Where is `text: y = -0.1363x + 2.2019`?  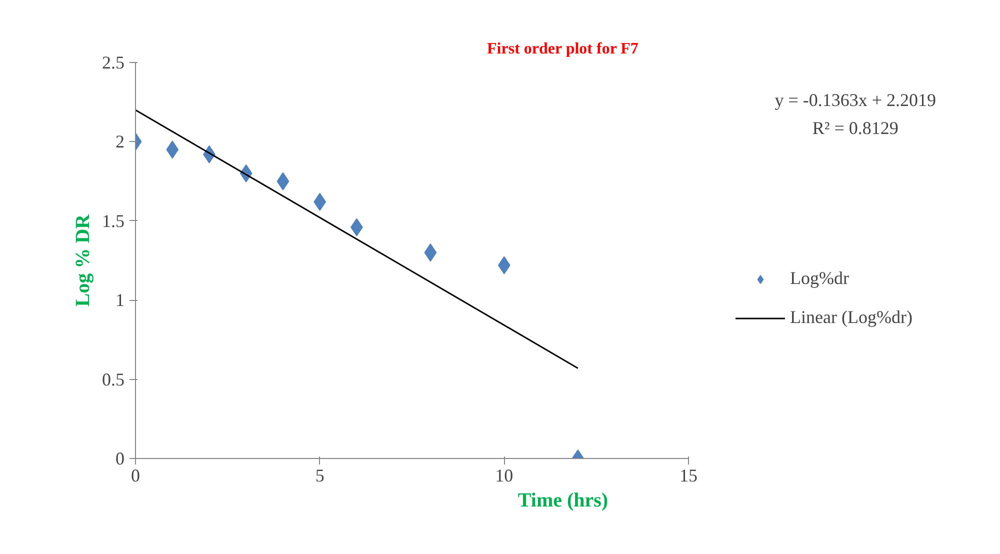
text: y = -0.1363x + 2.2019 is located at coordinates (855, 100).